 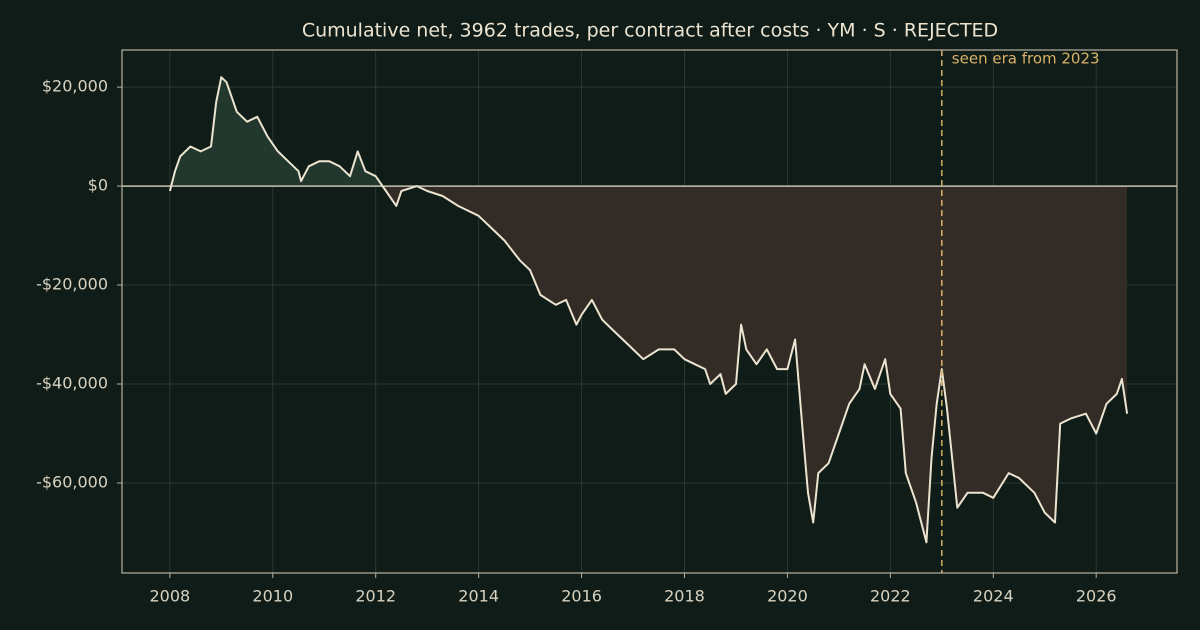 I want to click on y-tick-label: -$60,000, so click(x=72, y=481).